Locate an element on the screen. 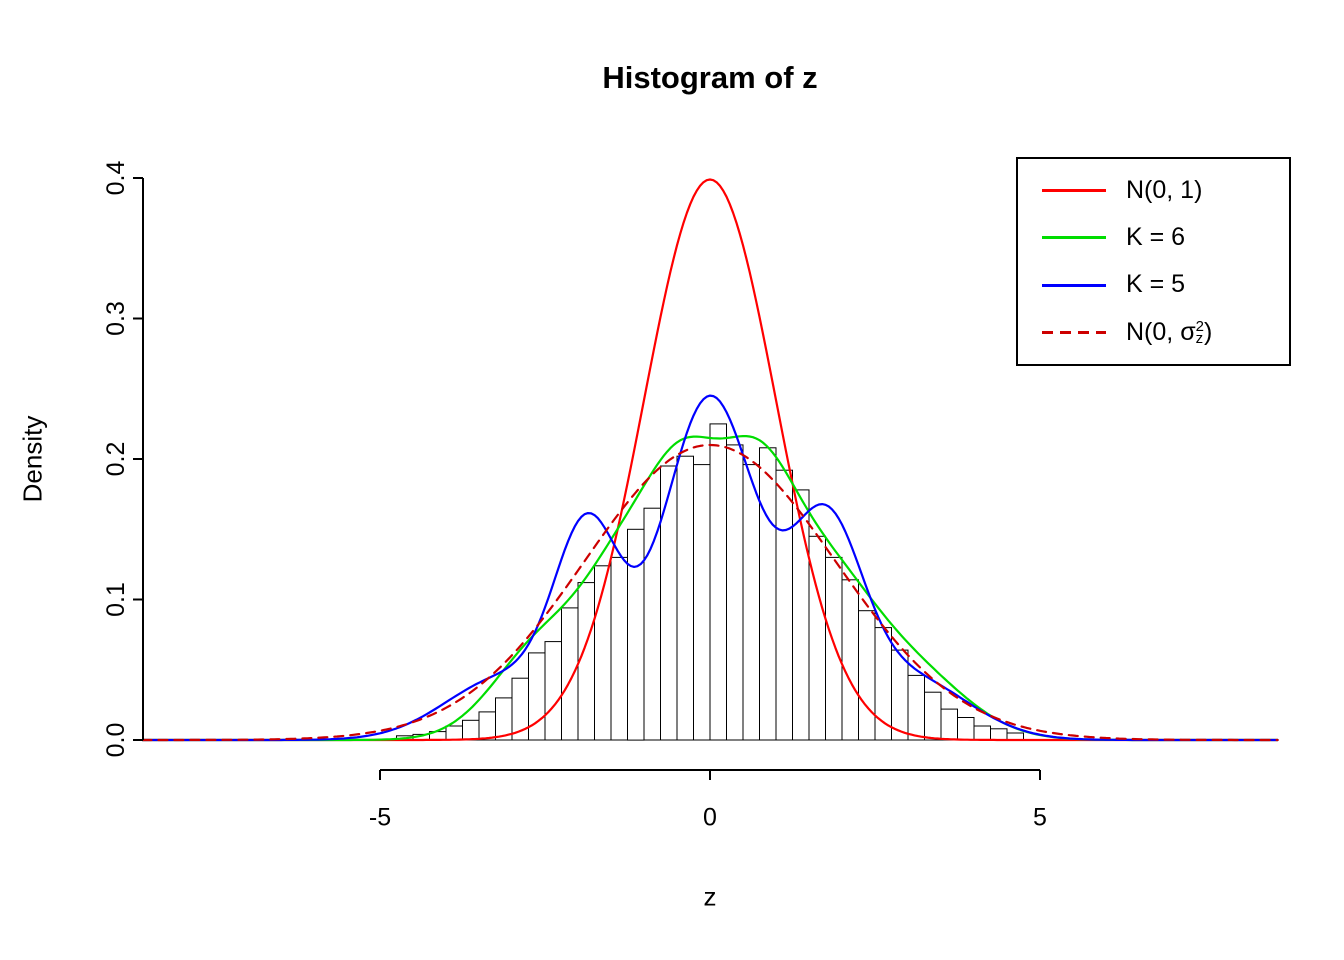 This screenshot has height=960, width=1344. legend-item: K = 6 is located at coordinates (1153, 238).